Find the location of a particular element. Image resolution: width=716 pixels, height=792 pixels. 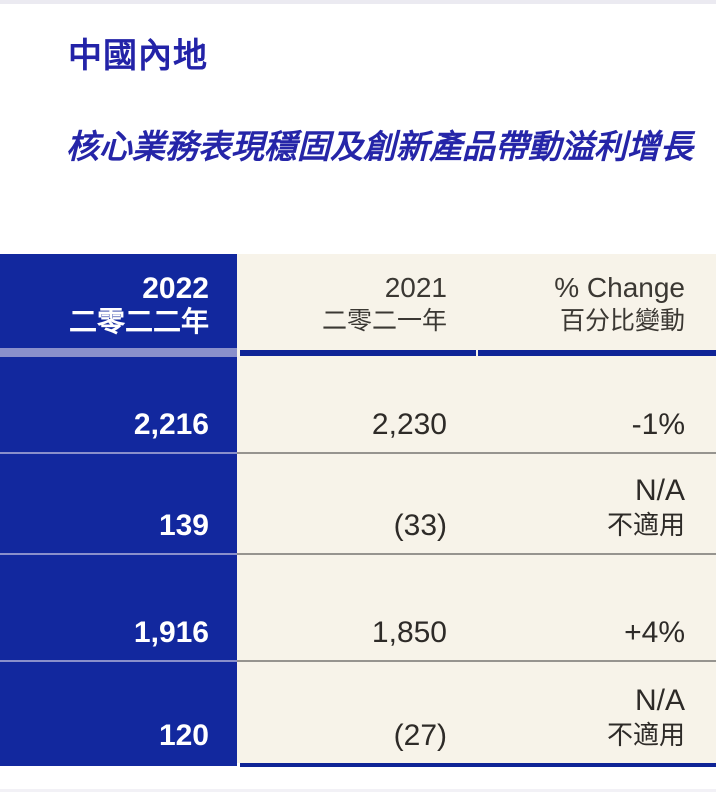

table-cell-2022: 139 is located at coordinates (118, 503).